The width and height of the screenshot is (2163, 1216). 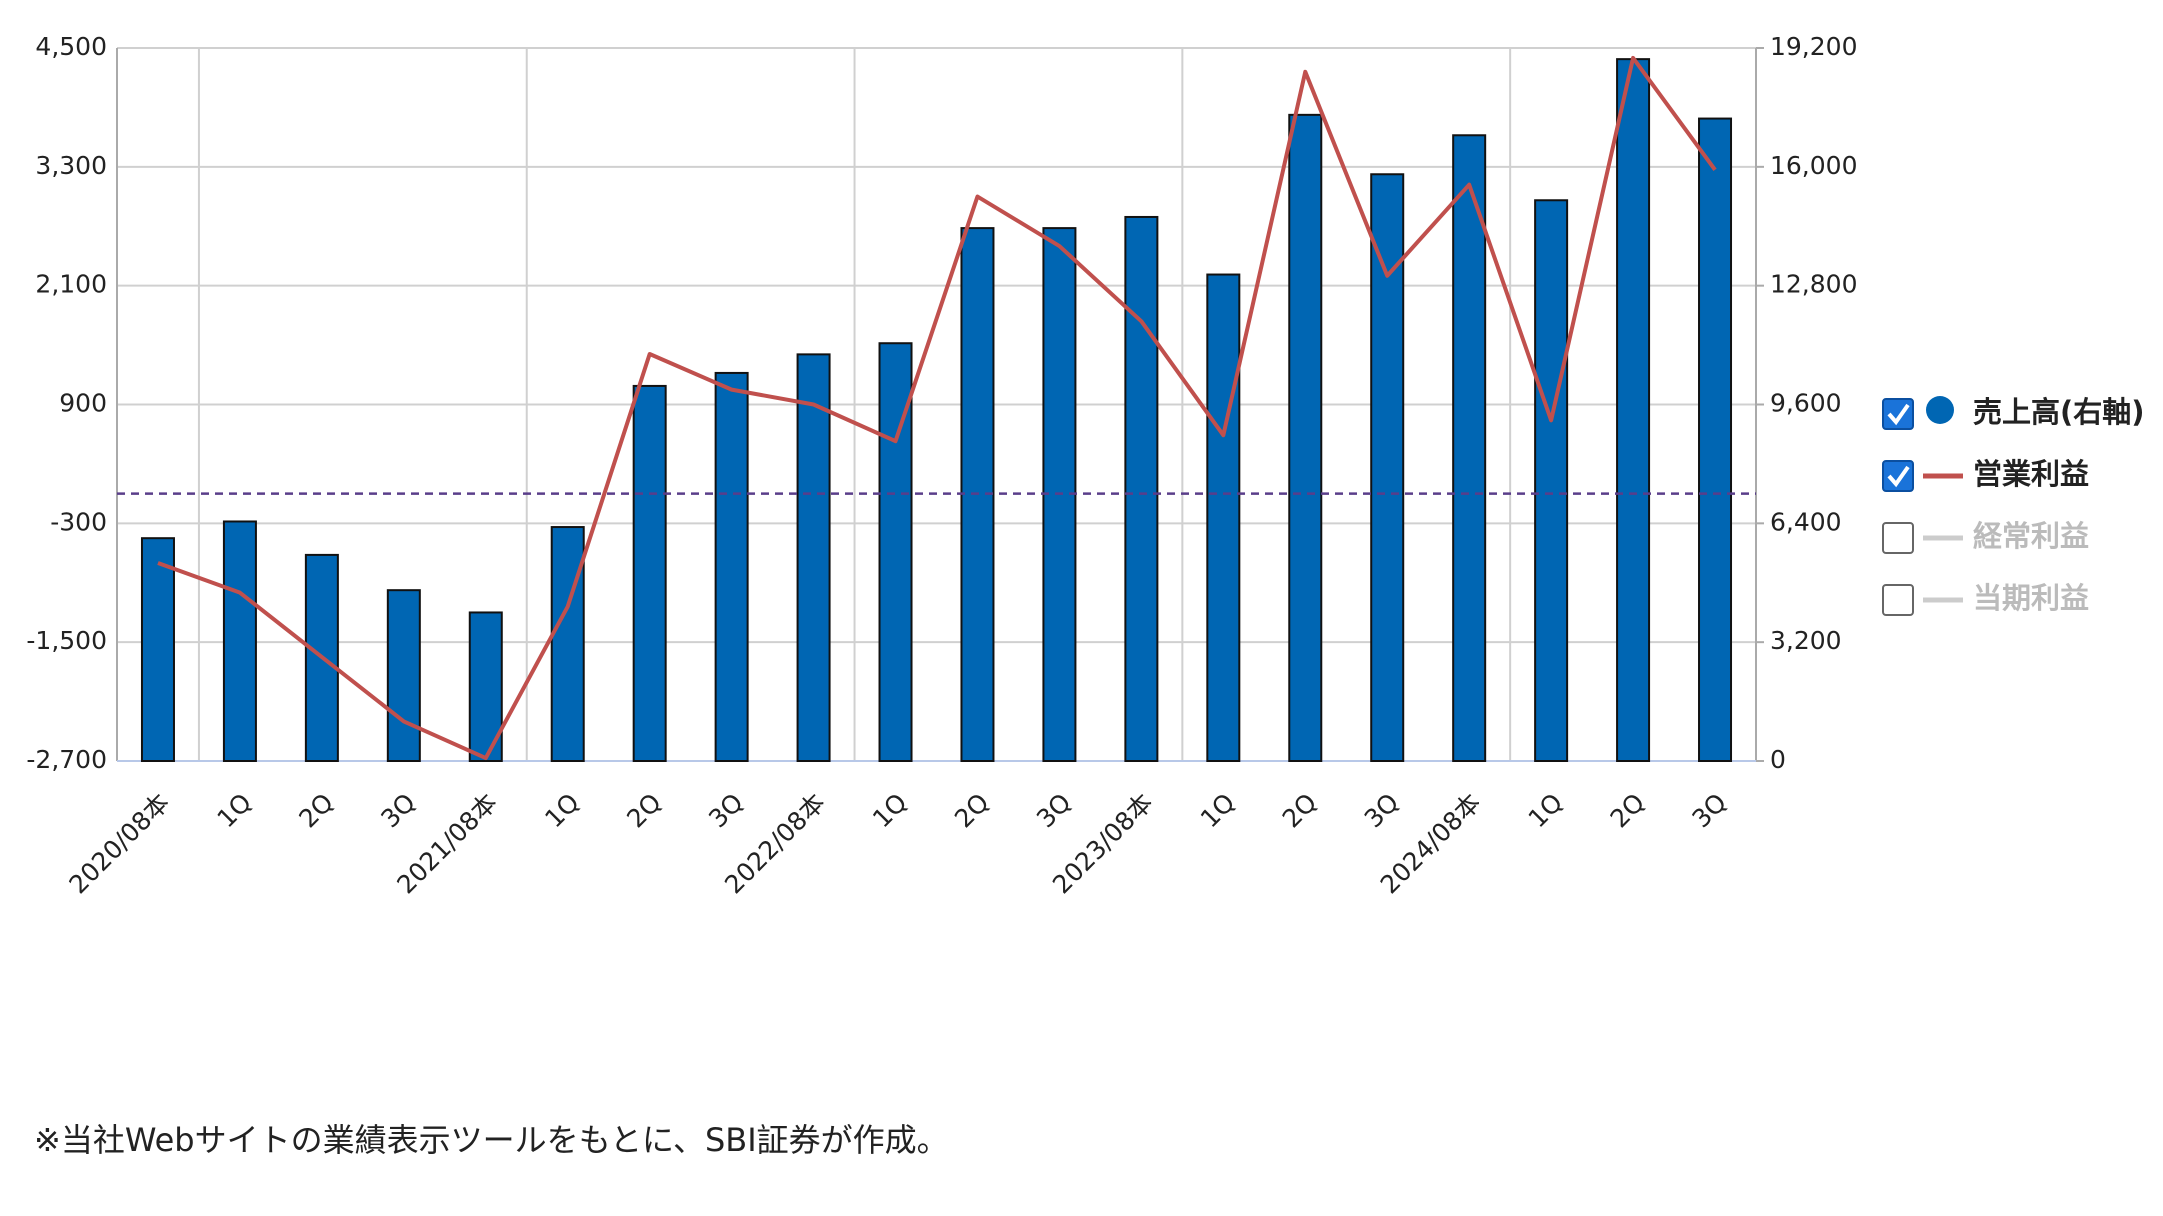 I want to click on legend-swatch, so click(x=1940, y=410).